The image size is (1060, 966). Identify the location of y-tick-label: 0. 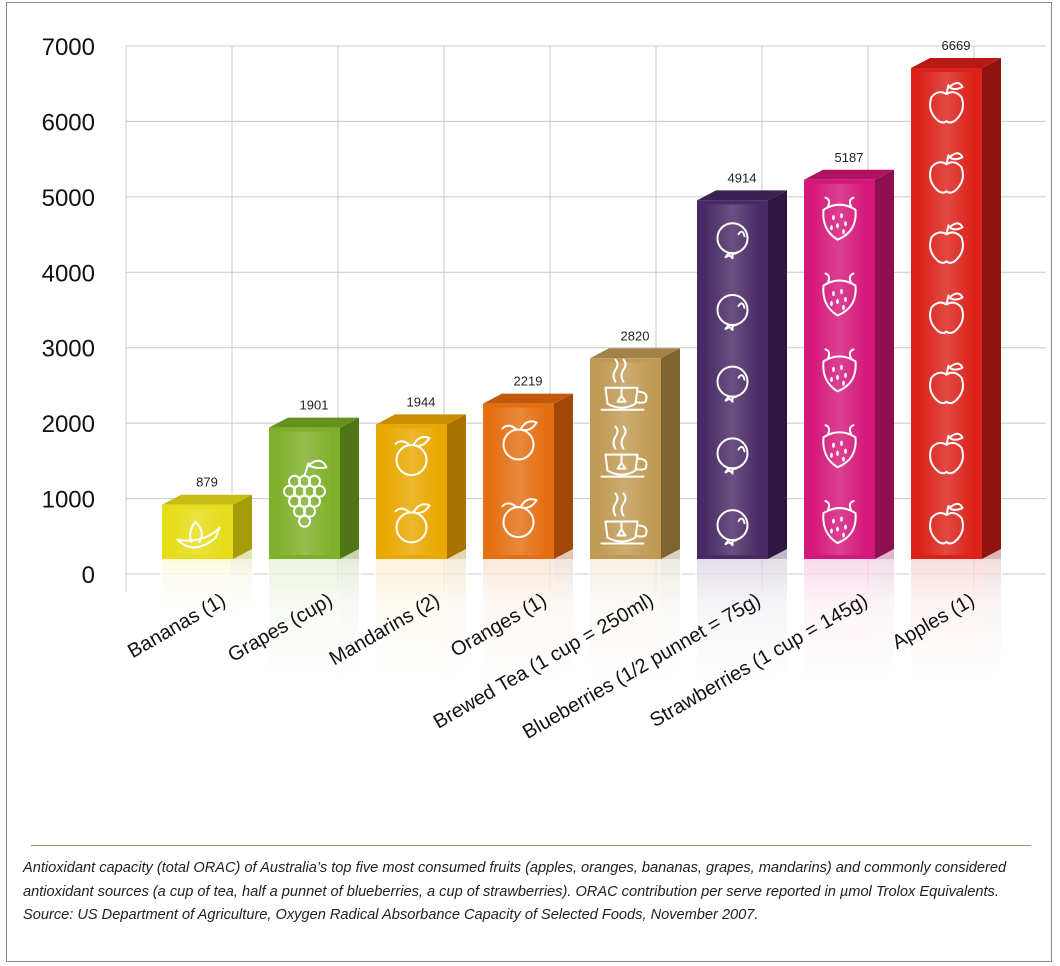
(88, 575).